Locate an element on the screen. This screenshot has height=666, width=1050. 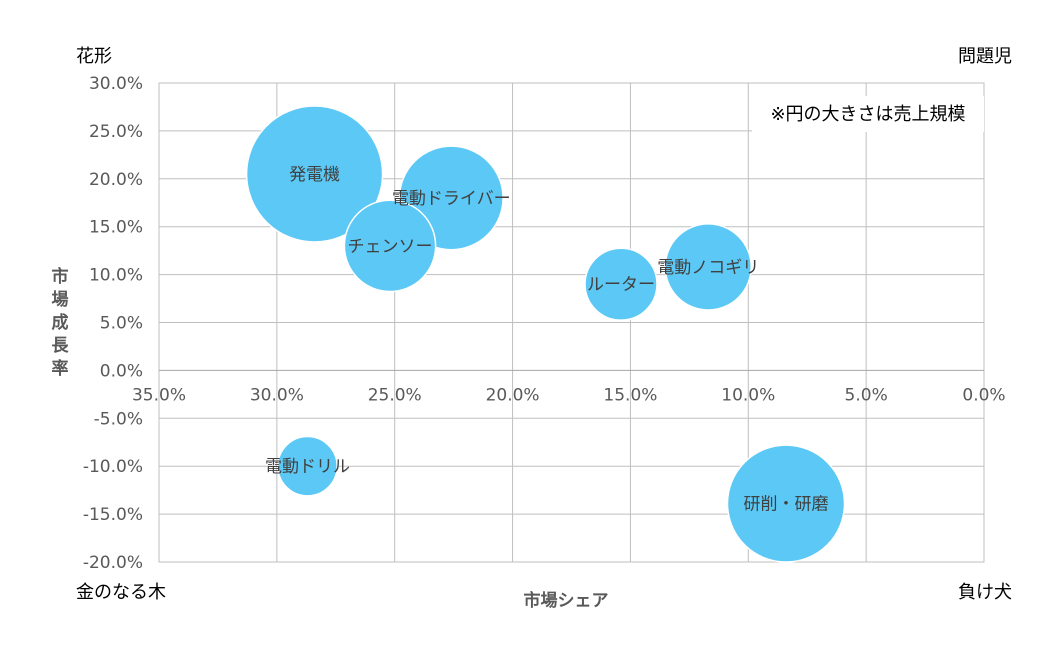
x-tick-label: 35.0% is located at coordinates (159, 395).